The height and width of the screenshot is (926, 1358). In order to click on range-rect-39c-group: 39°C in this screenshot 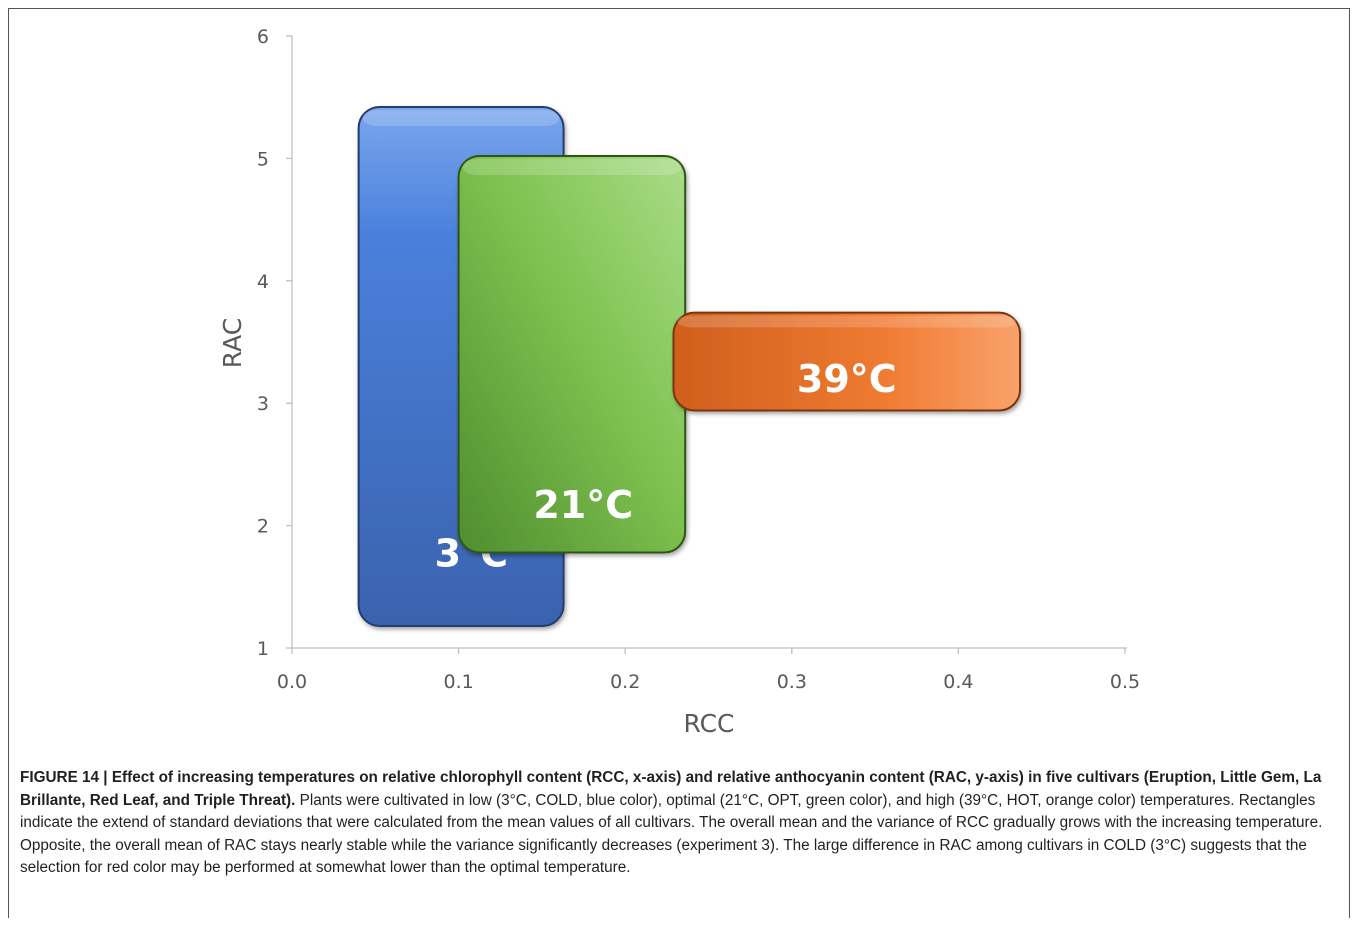, I will do `click(847, 361)`.